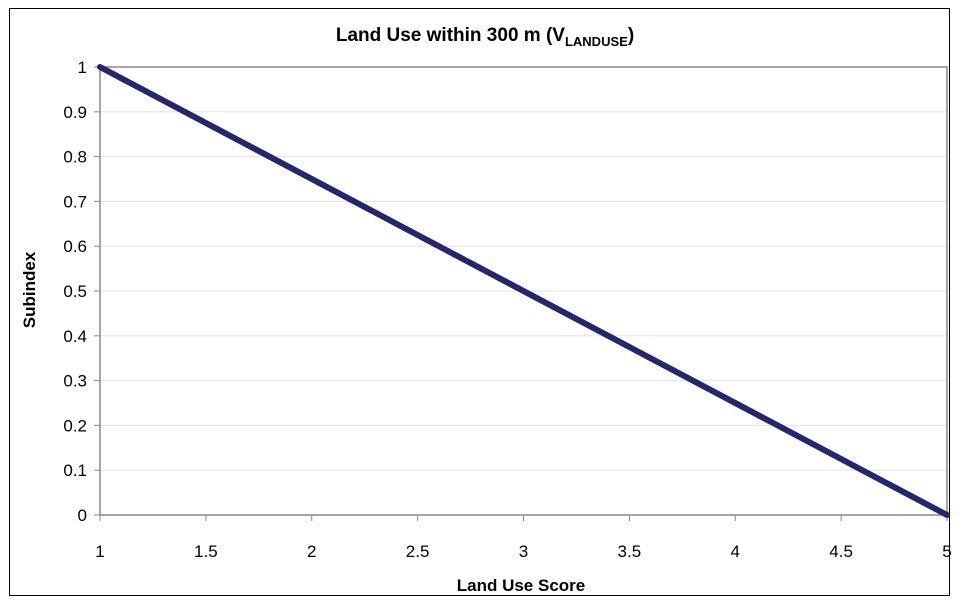 The image size is (962, 607). I want to click on y-tick-label: 0.8, so click(75, 157).